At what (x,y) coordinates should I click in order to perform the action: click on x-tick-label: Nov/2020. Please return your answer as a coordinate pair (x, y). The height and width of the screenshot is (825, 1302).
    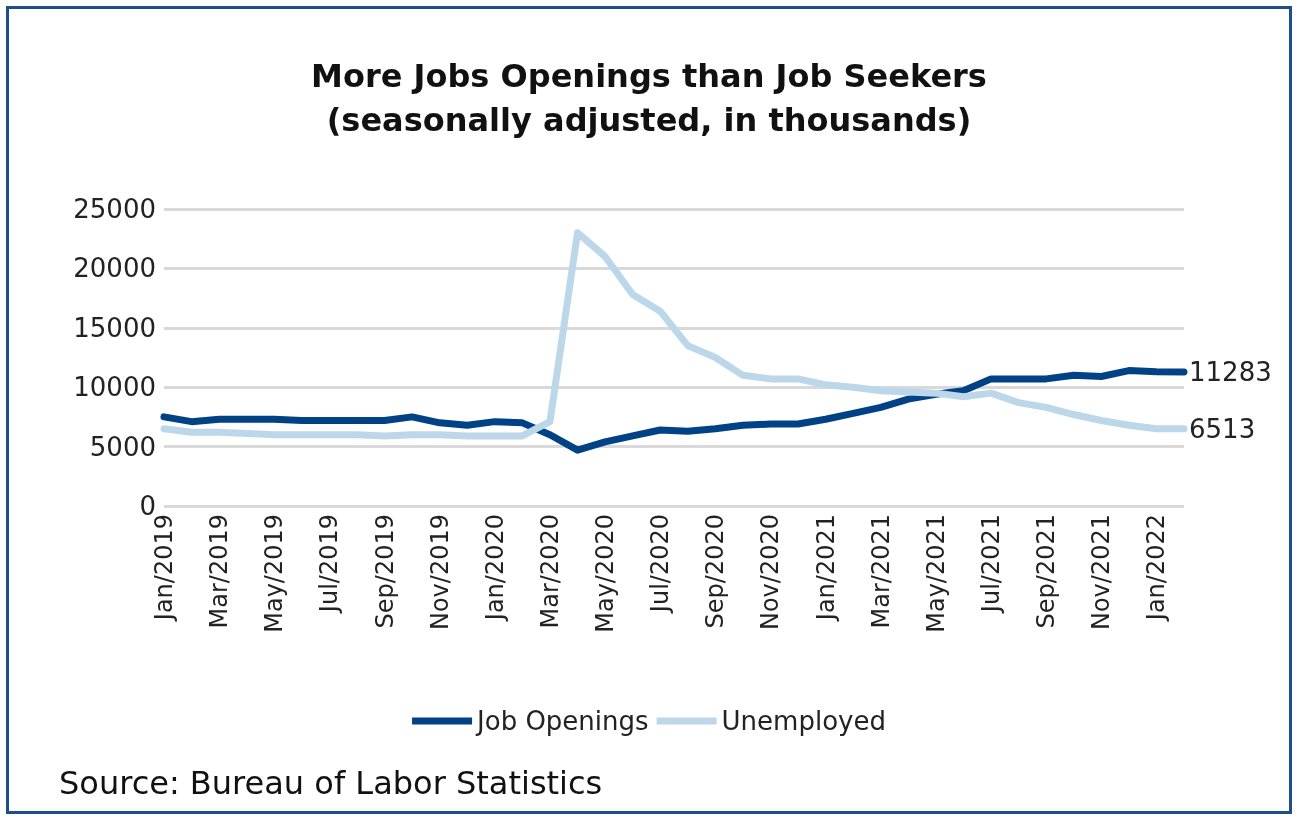
    Looking at the image, I should click on (770, 572).